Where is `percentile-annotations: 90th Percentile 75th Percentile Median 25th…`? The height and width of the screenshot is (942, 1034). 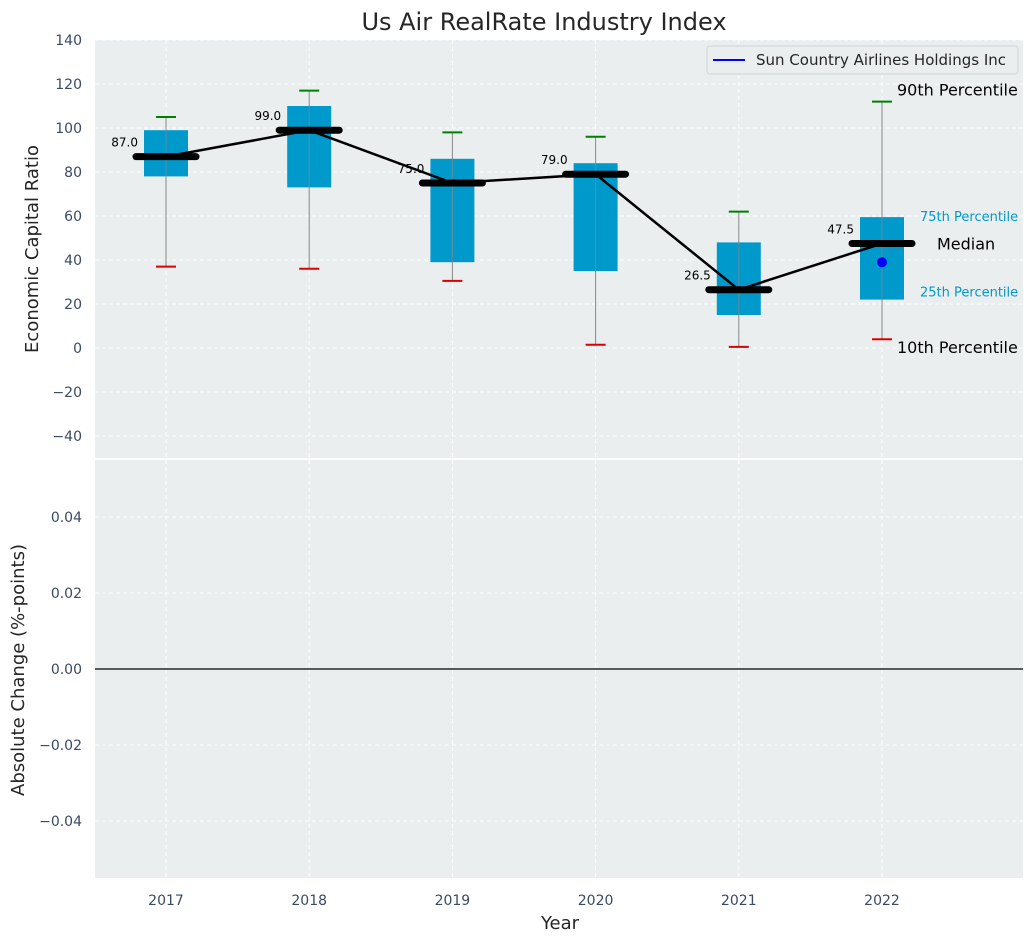
percentile-annotations: 90th Percentile 75th Percentile Median 25th… is located at coordinates (957, 219).